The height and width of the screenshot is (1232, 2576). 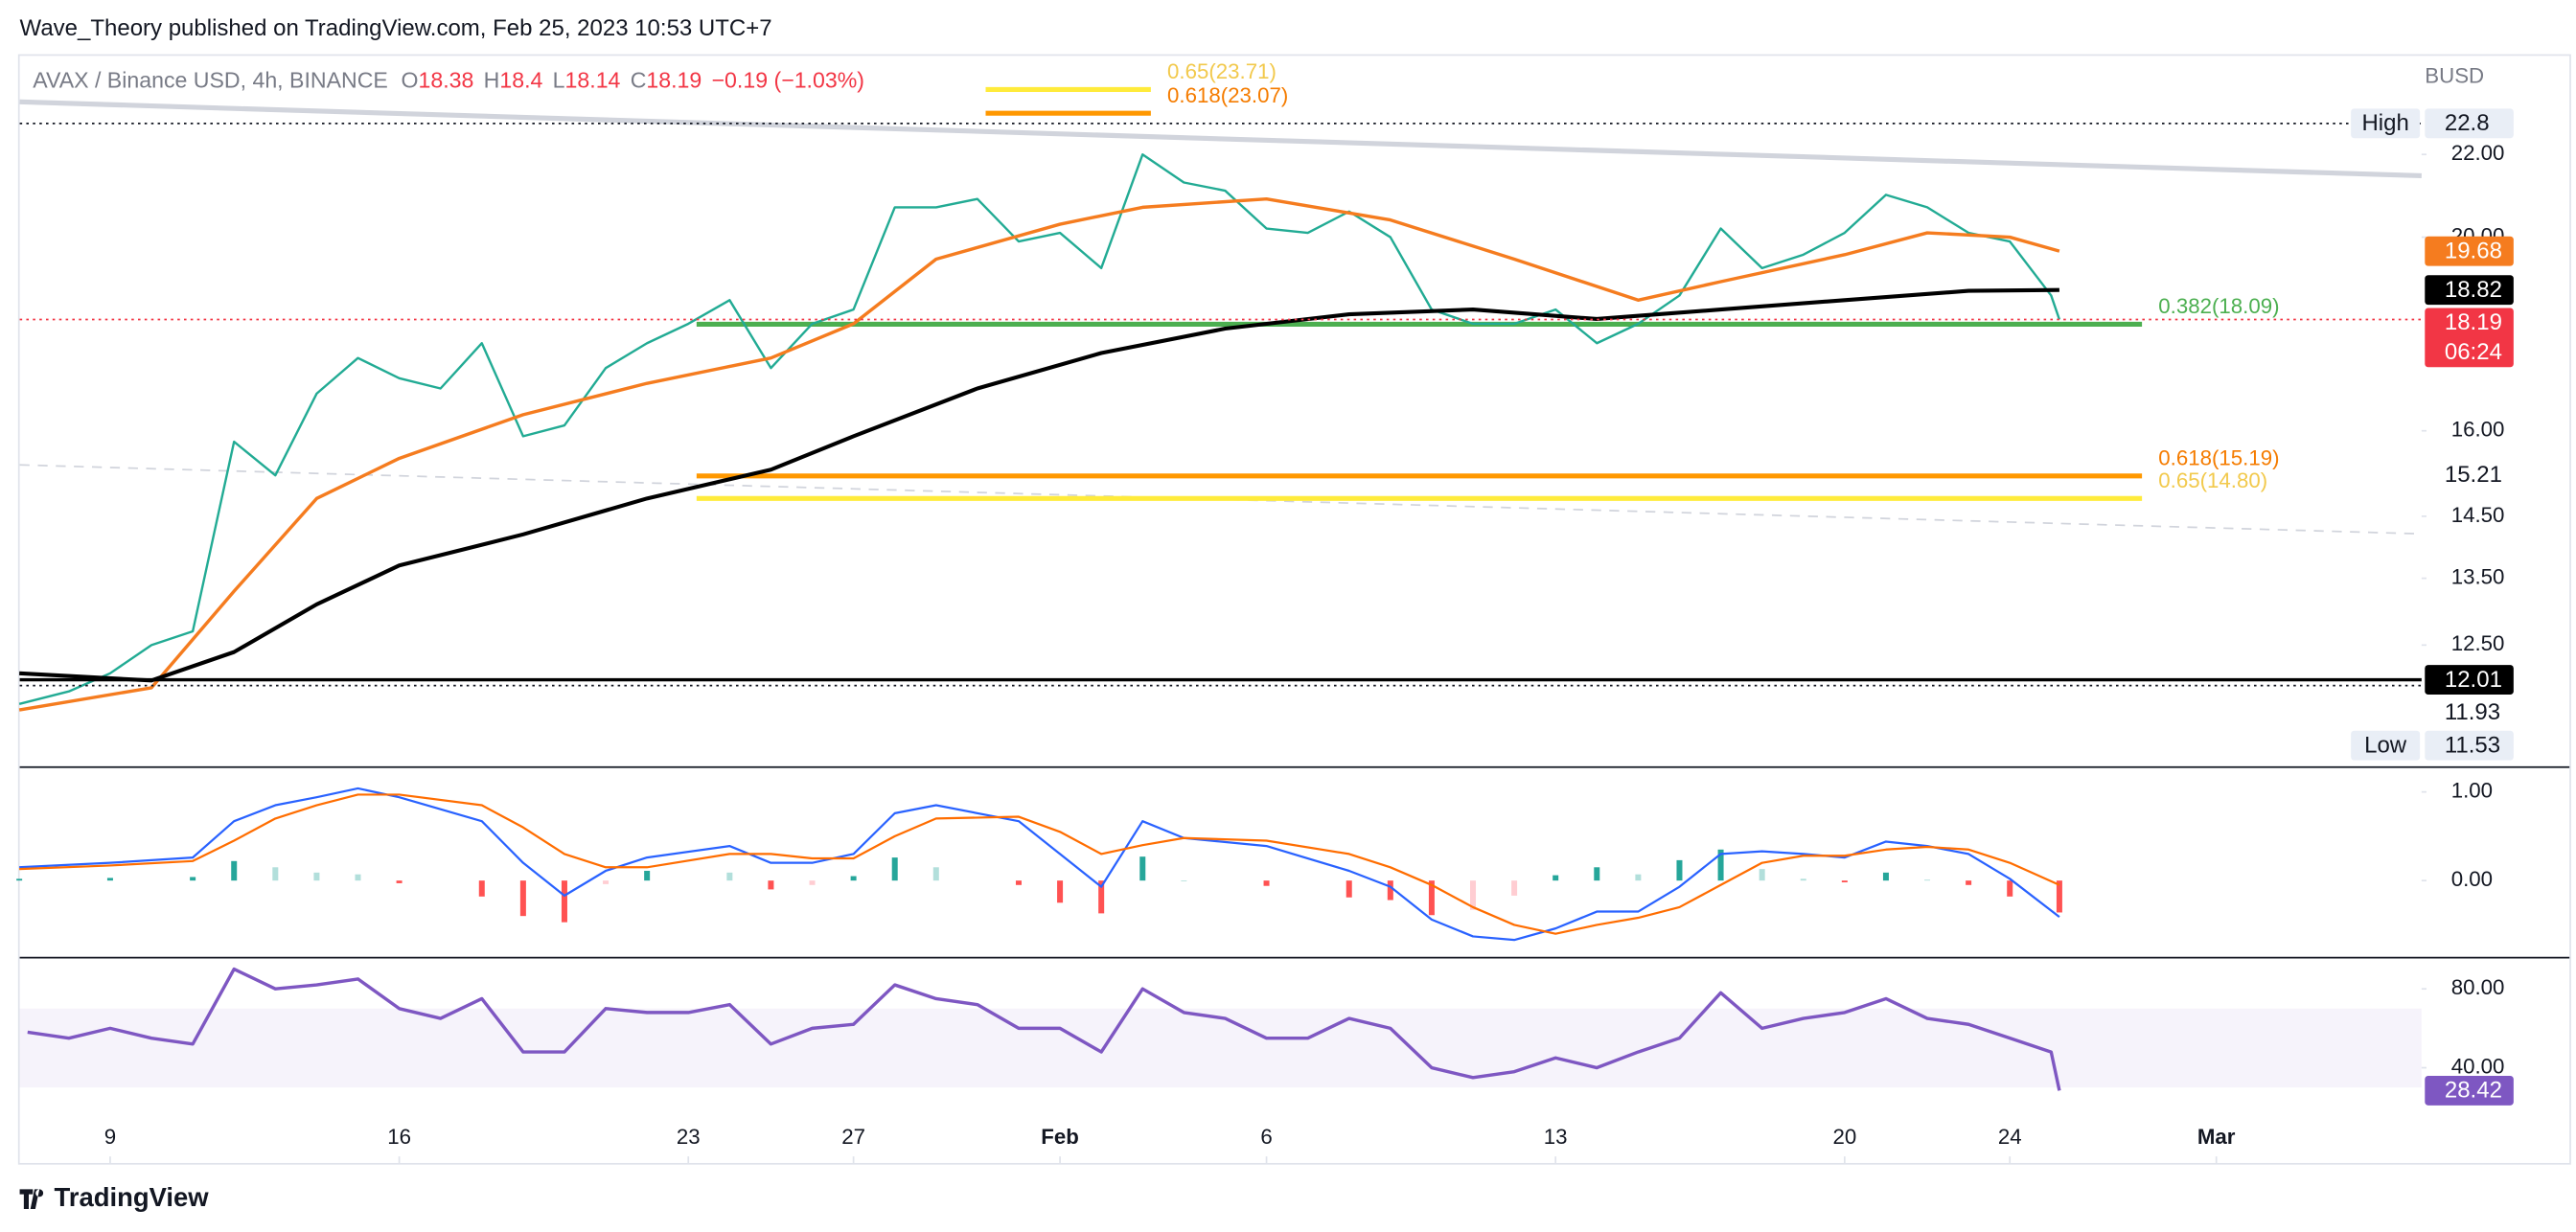 What do you see at coordinates (2473, 1091) in the screenshot?
I see `price-badge-label: 28.42` at bounding box center [2473, 1091].